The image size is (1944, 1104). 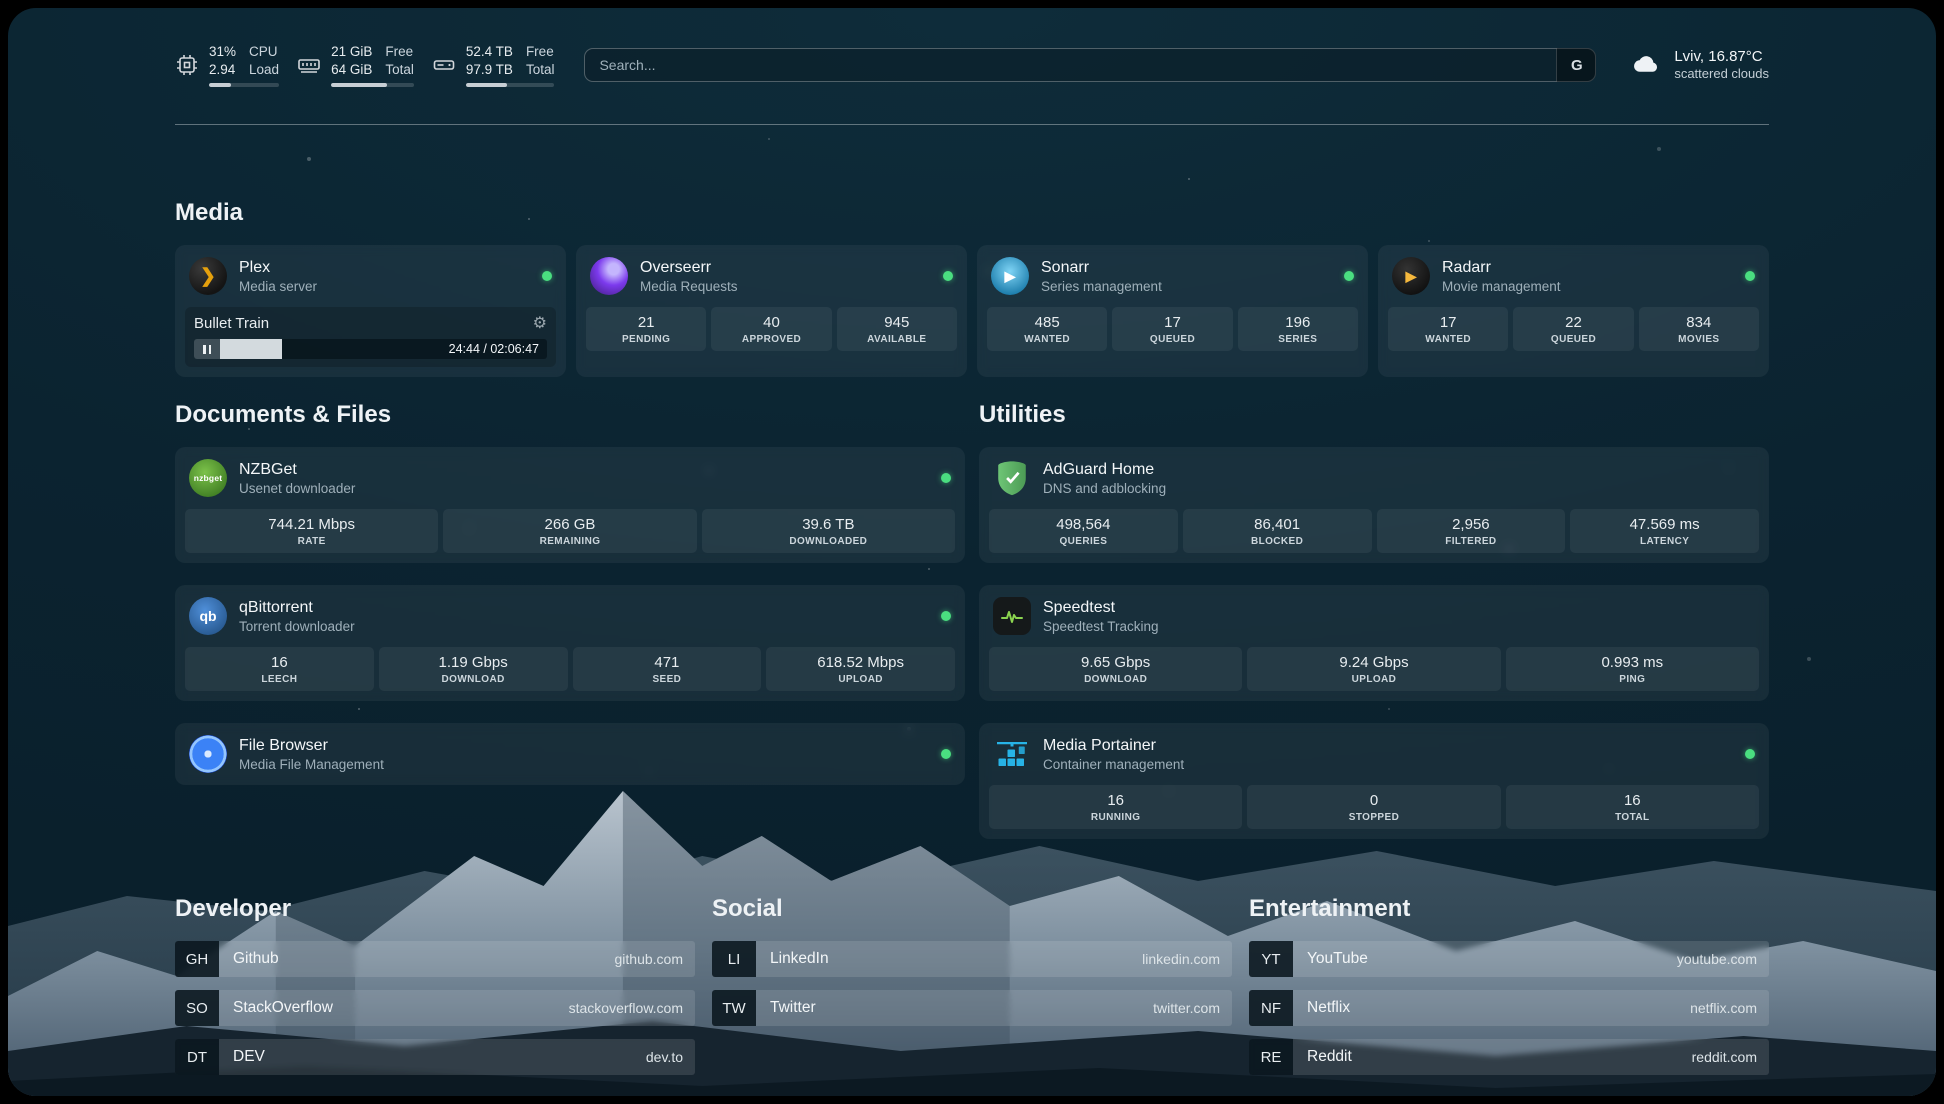 What do you see at coordinates (648, 959) in the screenshot?
I see `bookmark-url: github.com` at bounding box center [648, 959].